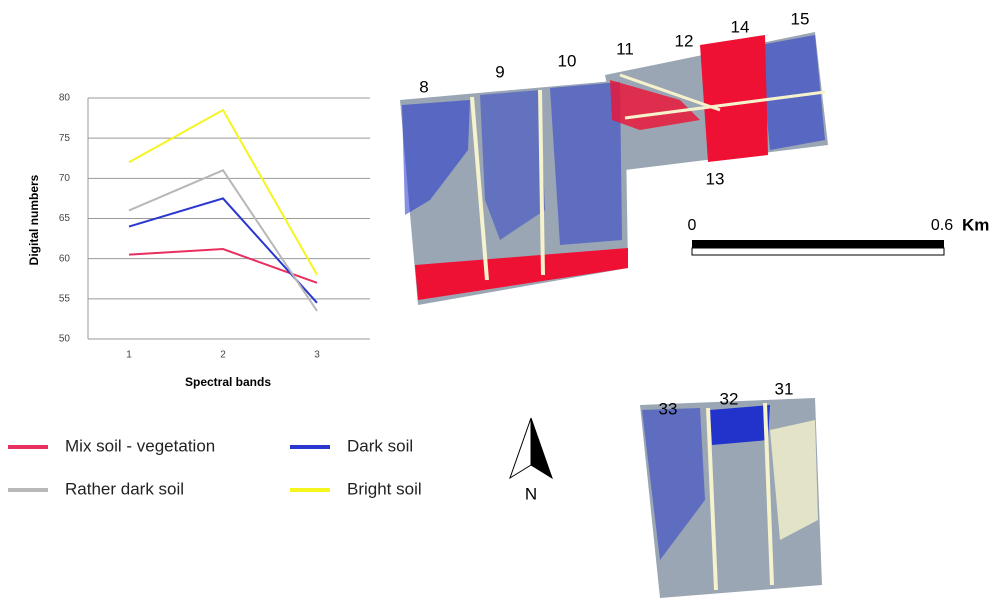 The image size is (1001, 601). I want to click on field-label: 14, so click(740, 26).